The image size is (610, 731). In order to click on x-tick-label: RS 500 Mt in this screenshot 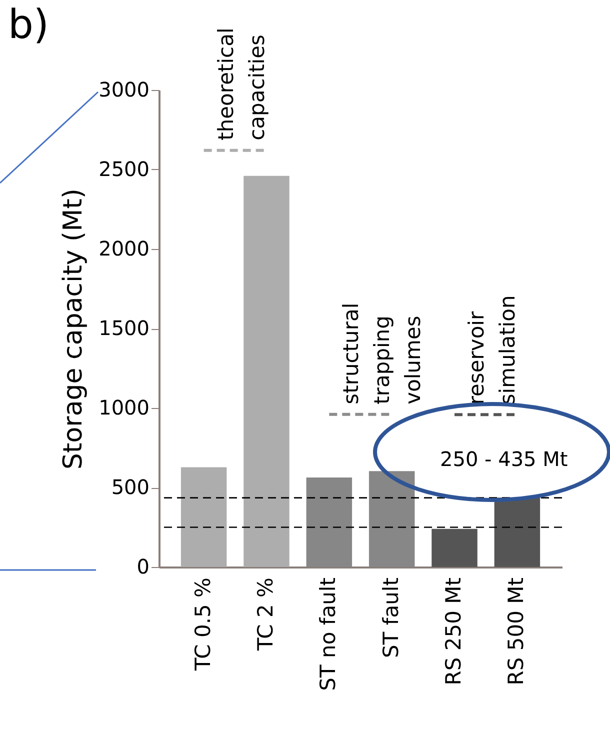, I will do `click(516, 632)`.